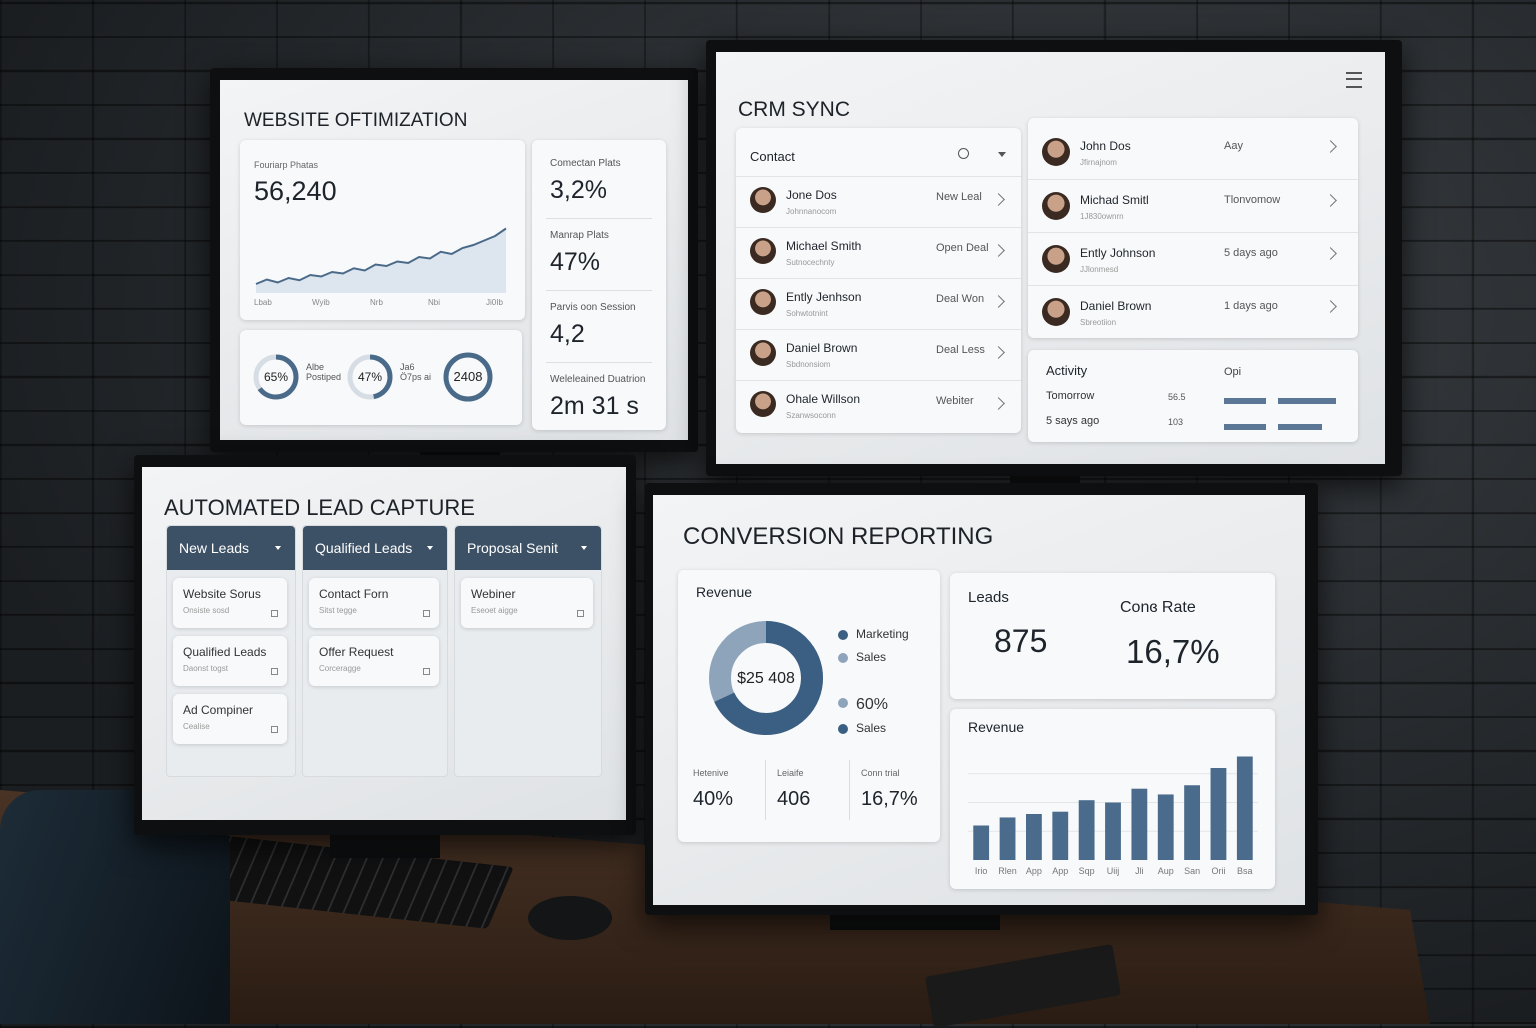 The height and width of the screenshot is (1028, 1536). I want to click on contact-row: Michael Smith Sutnocechnty Open Deal, so click(878, 253).